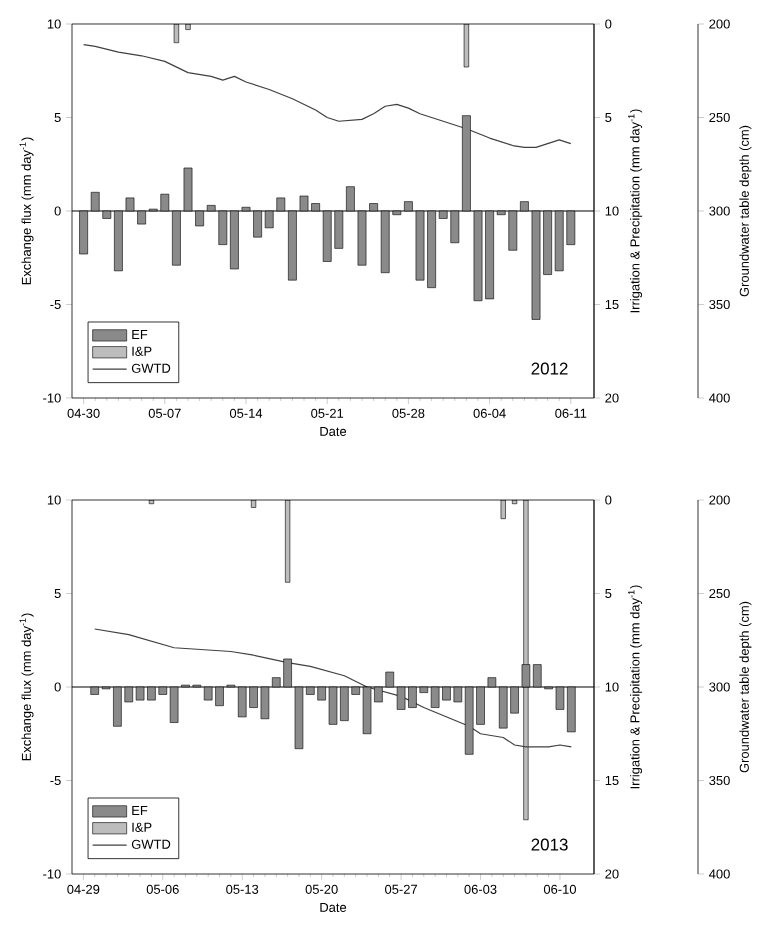 This screenshot has width=766, height=946. I want to click on annotation: 2012, so click(549, 368).